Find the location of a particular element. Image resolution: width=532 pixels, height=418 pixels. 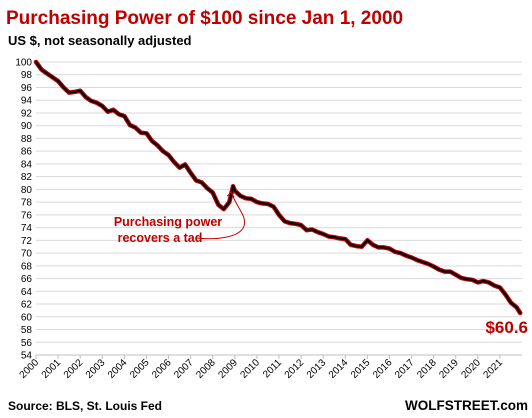

x-tick-label: 2009 is located at coordinates (228, 369).